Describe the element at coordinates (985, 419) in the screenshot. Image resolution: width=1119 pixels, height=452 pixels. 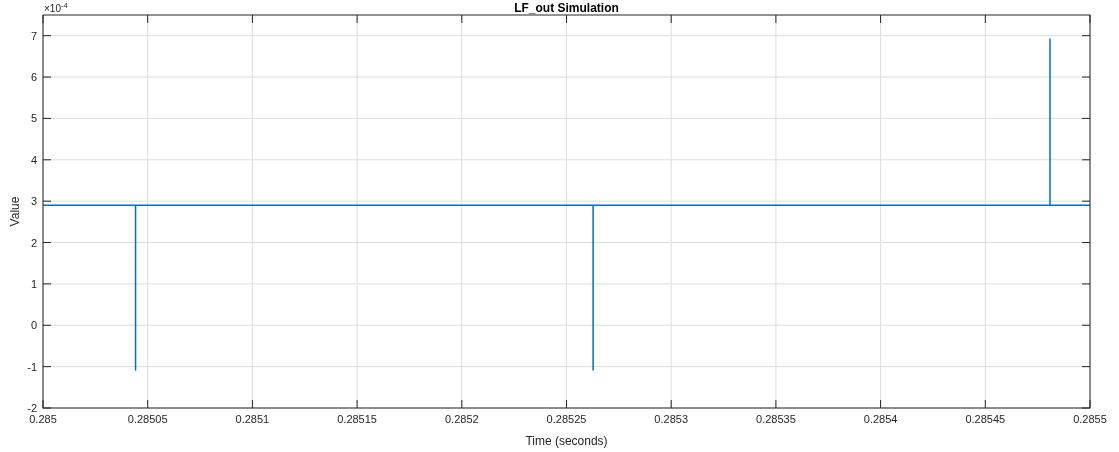
I see `x-tick-label: 0.28545` at that location.